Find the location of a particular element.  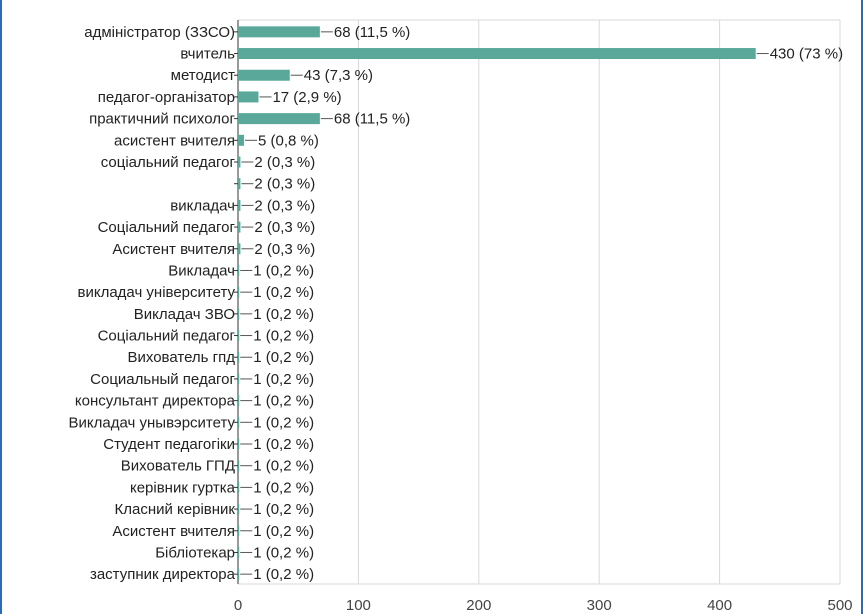

category-label: адміністратор (ЗЗСО) is located at coordinates (159, 32).